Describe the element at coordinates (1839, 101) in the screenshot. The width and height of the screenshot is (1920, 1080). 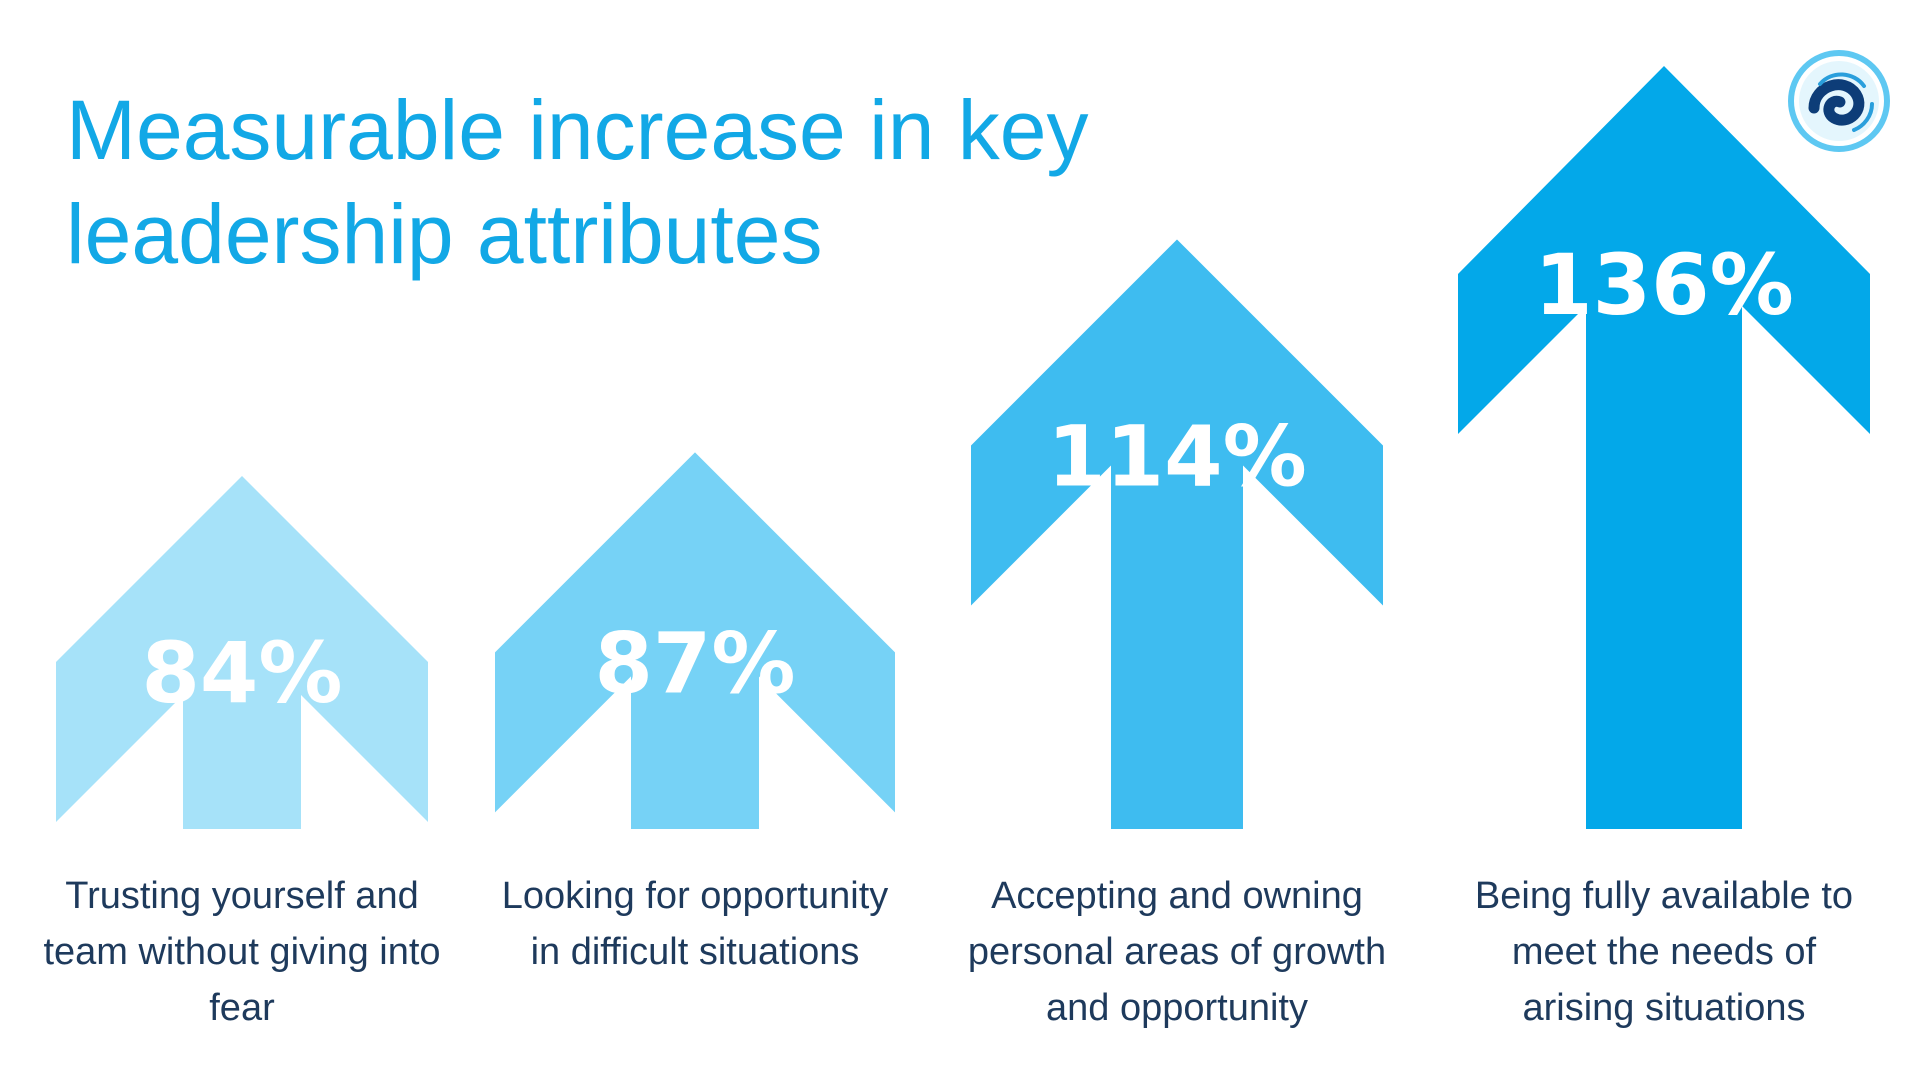
I see `spiral-wave-icon` at that location.